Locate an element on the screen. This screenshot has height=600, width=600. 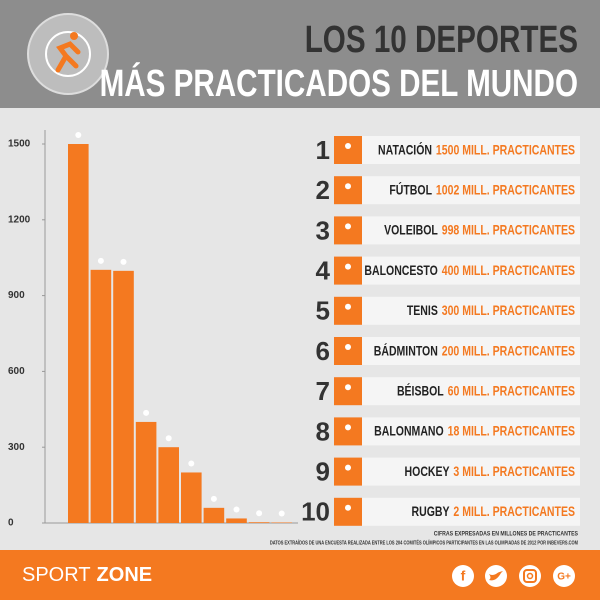
instagram-glyph is located at coordinates (530, 576).